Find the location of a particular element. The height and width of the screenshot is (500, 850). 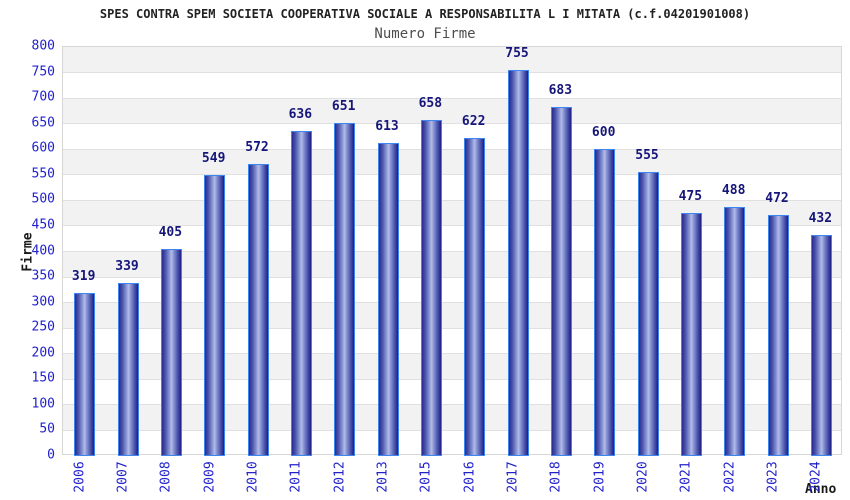

y-tick-label: 250 is located at coordinates (43, 327).